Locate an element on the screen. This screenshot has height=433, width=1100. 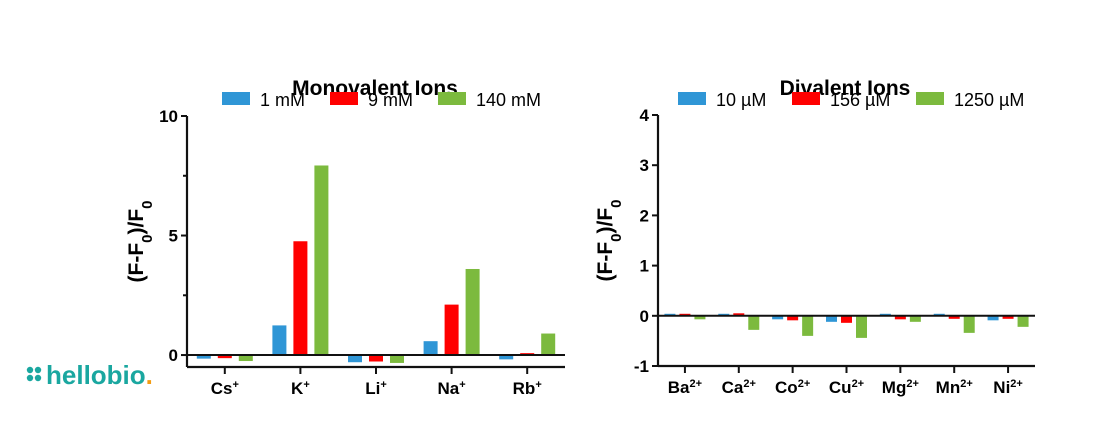
legend-label: 1250 µM is located at coordinates (989, 100).